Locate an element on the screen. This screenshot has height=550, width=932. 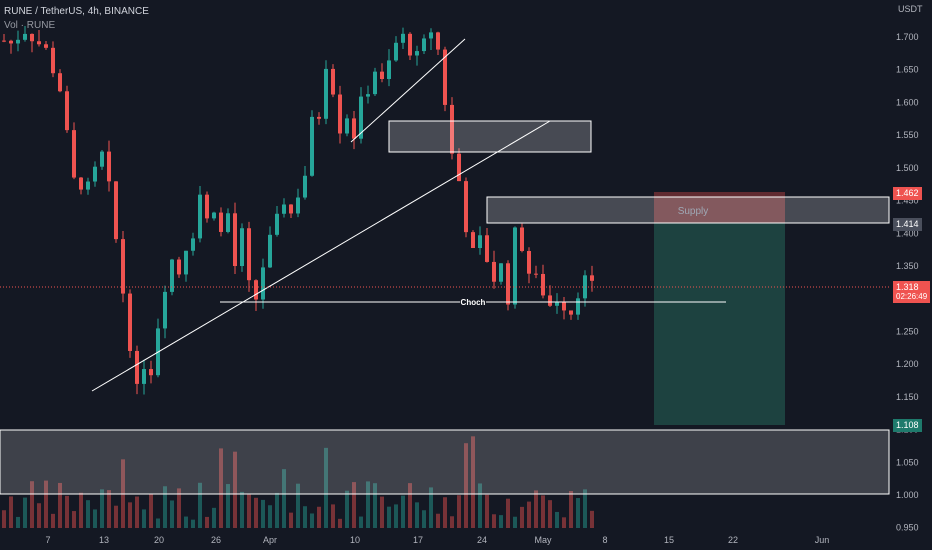
y-tick-label: 1.050 is located at coordinates (907, 462).